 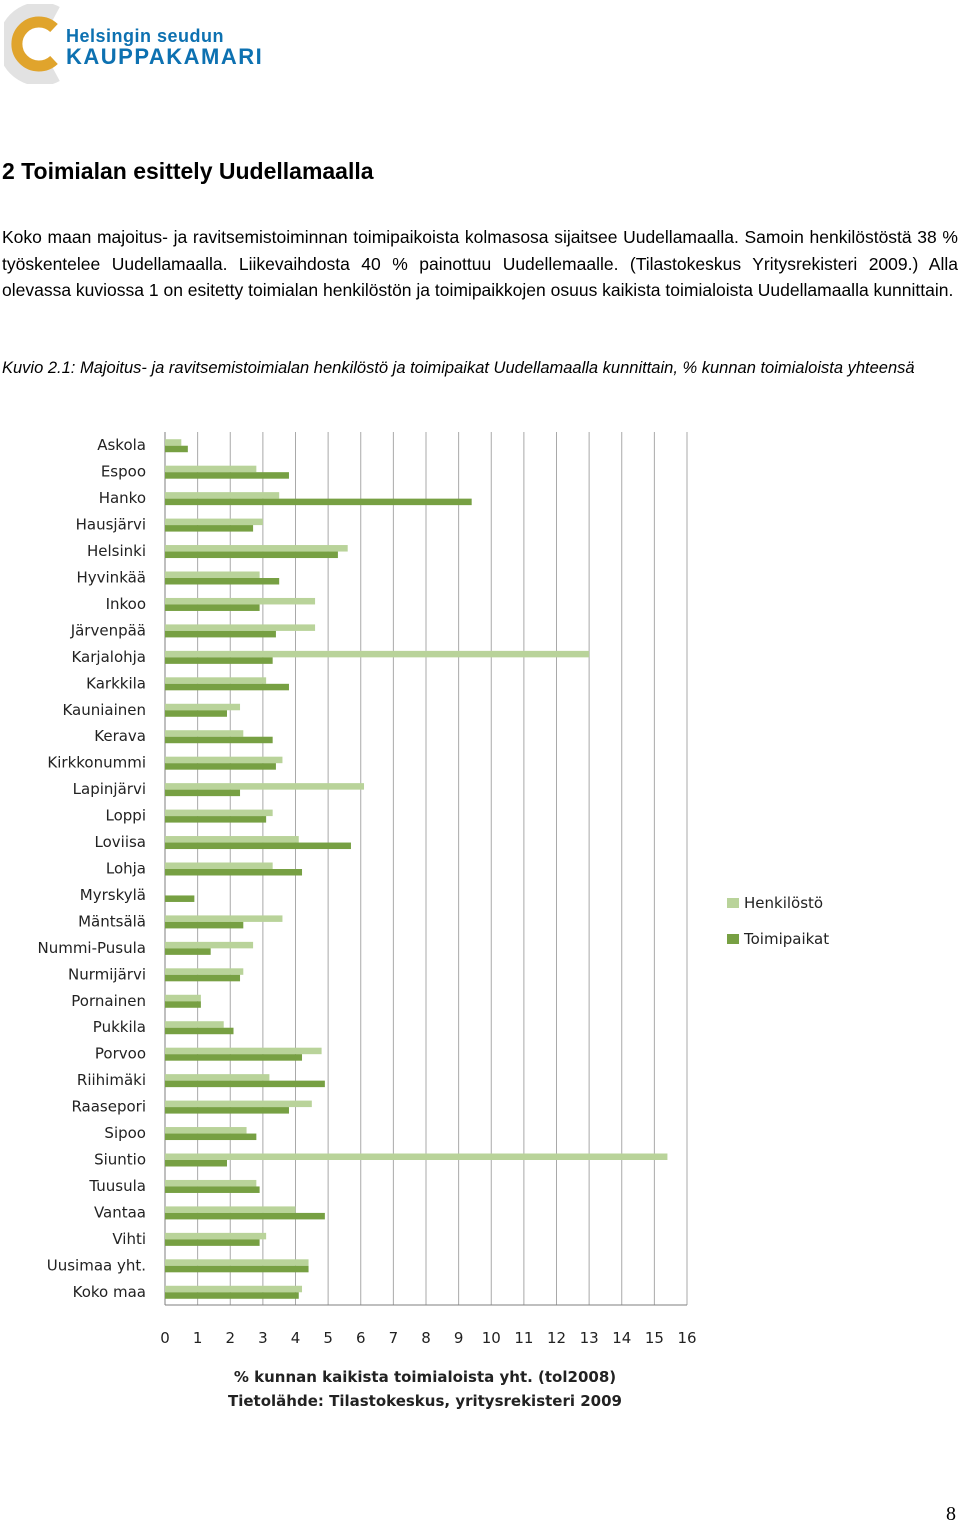 What do you see at coordinates (108, 1107) in the screenshot?
I see `category-label: Raasepori` at bounding box center [108, 1107].